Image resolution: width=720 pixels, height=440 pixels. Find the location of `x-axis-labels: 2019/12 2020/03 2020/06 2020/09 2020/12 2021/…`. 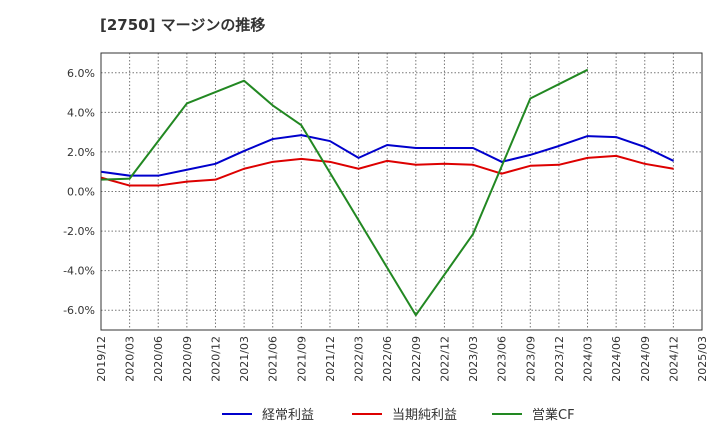

x-axis-labels: 2019/12 2020/03 2020/06 2020/09 2020/12 2021/… is located at coordinates (402, 359).